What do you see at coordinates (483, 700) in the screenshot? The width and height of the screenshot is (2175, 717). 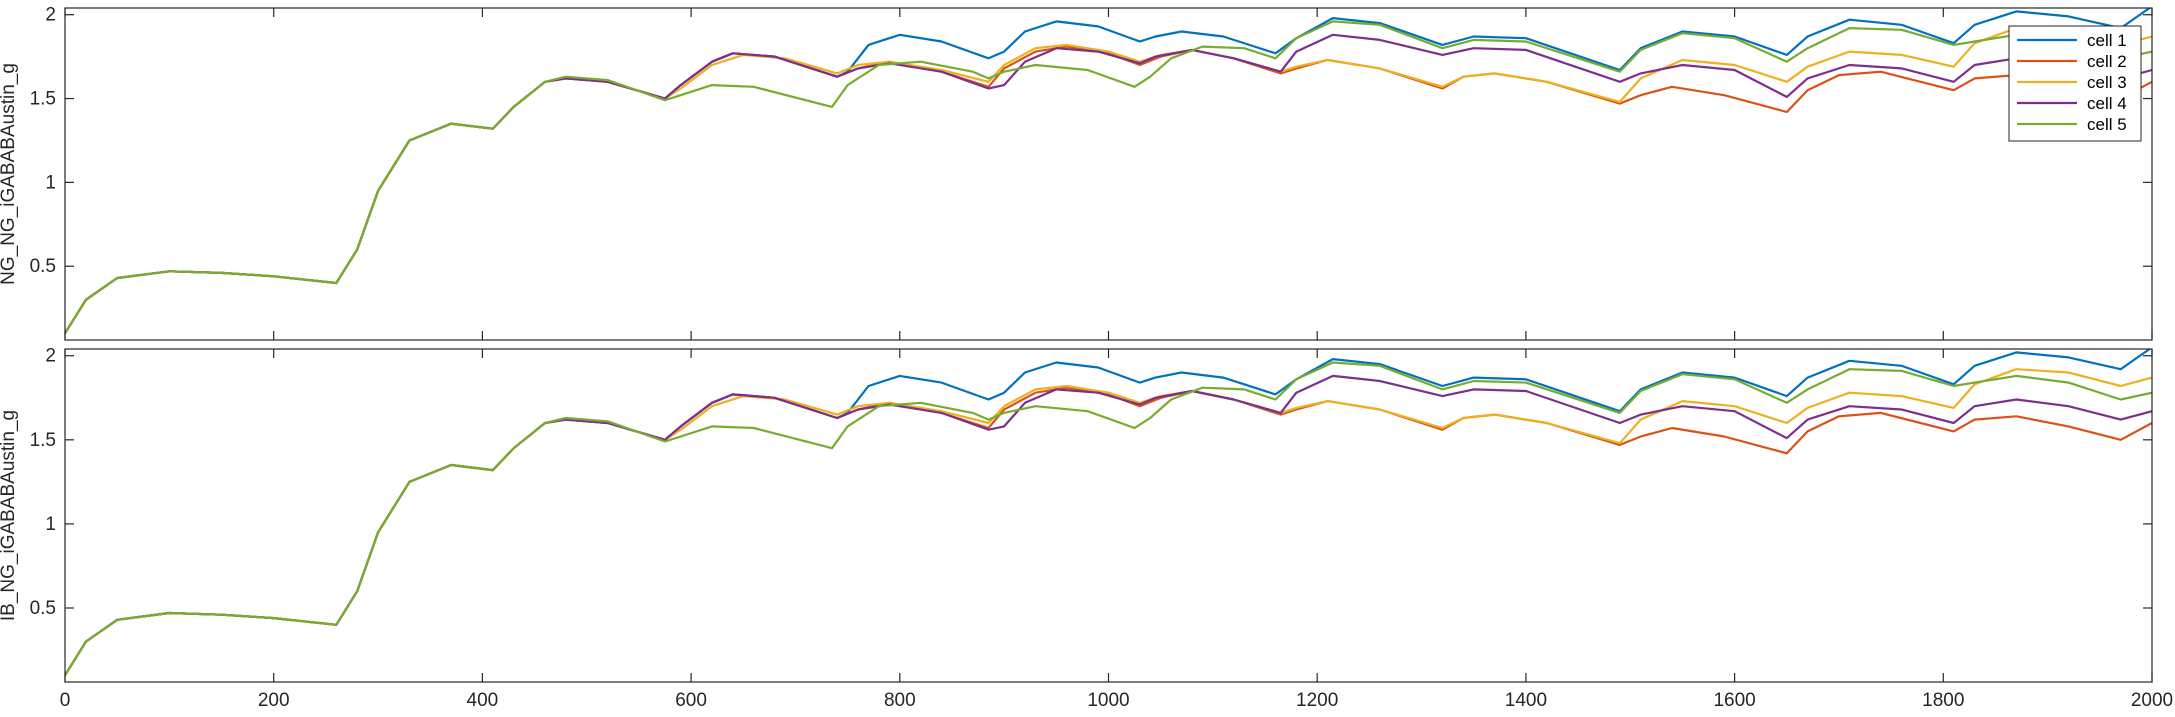 I see `x-tick-label: 400` at bounding box center [483, 700].